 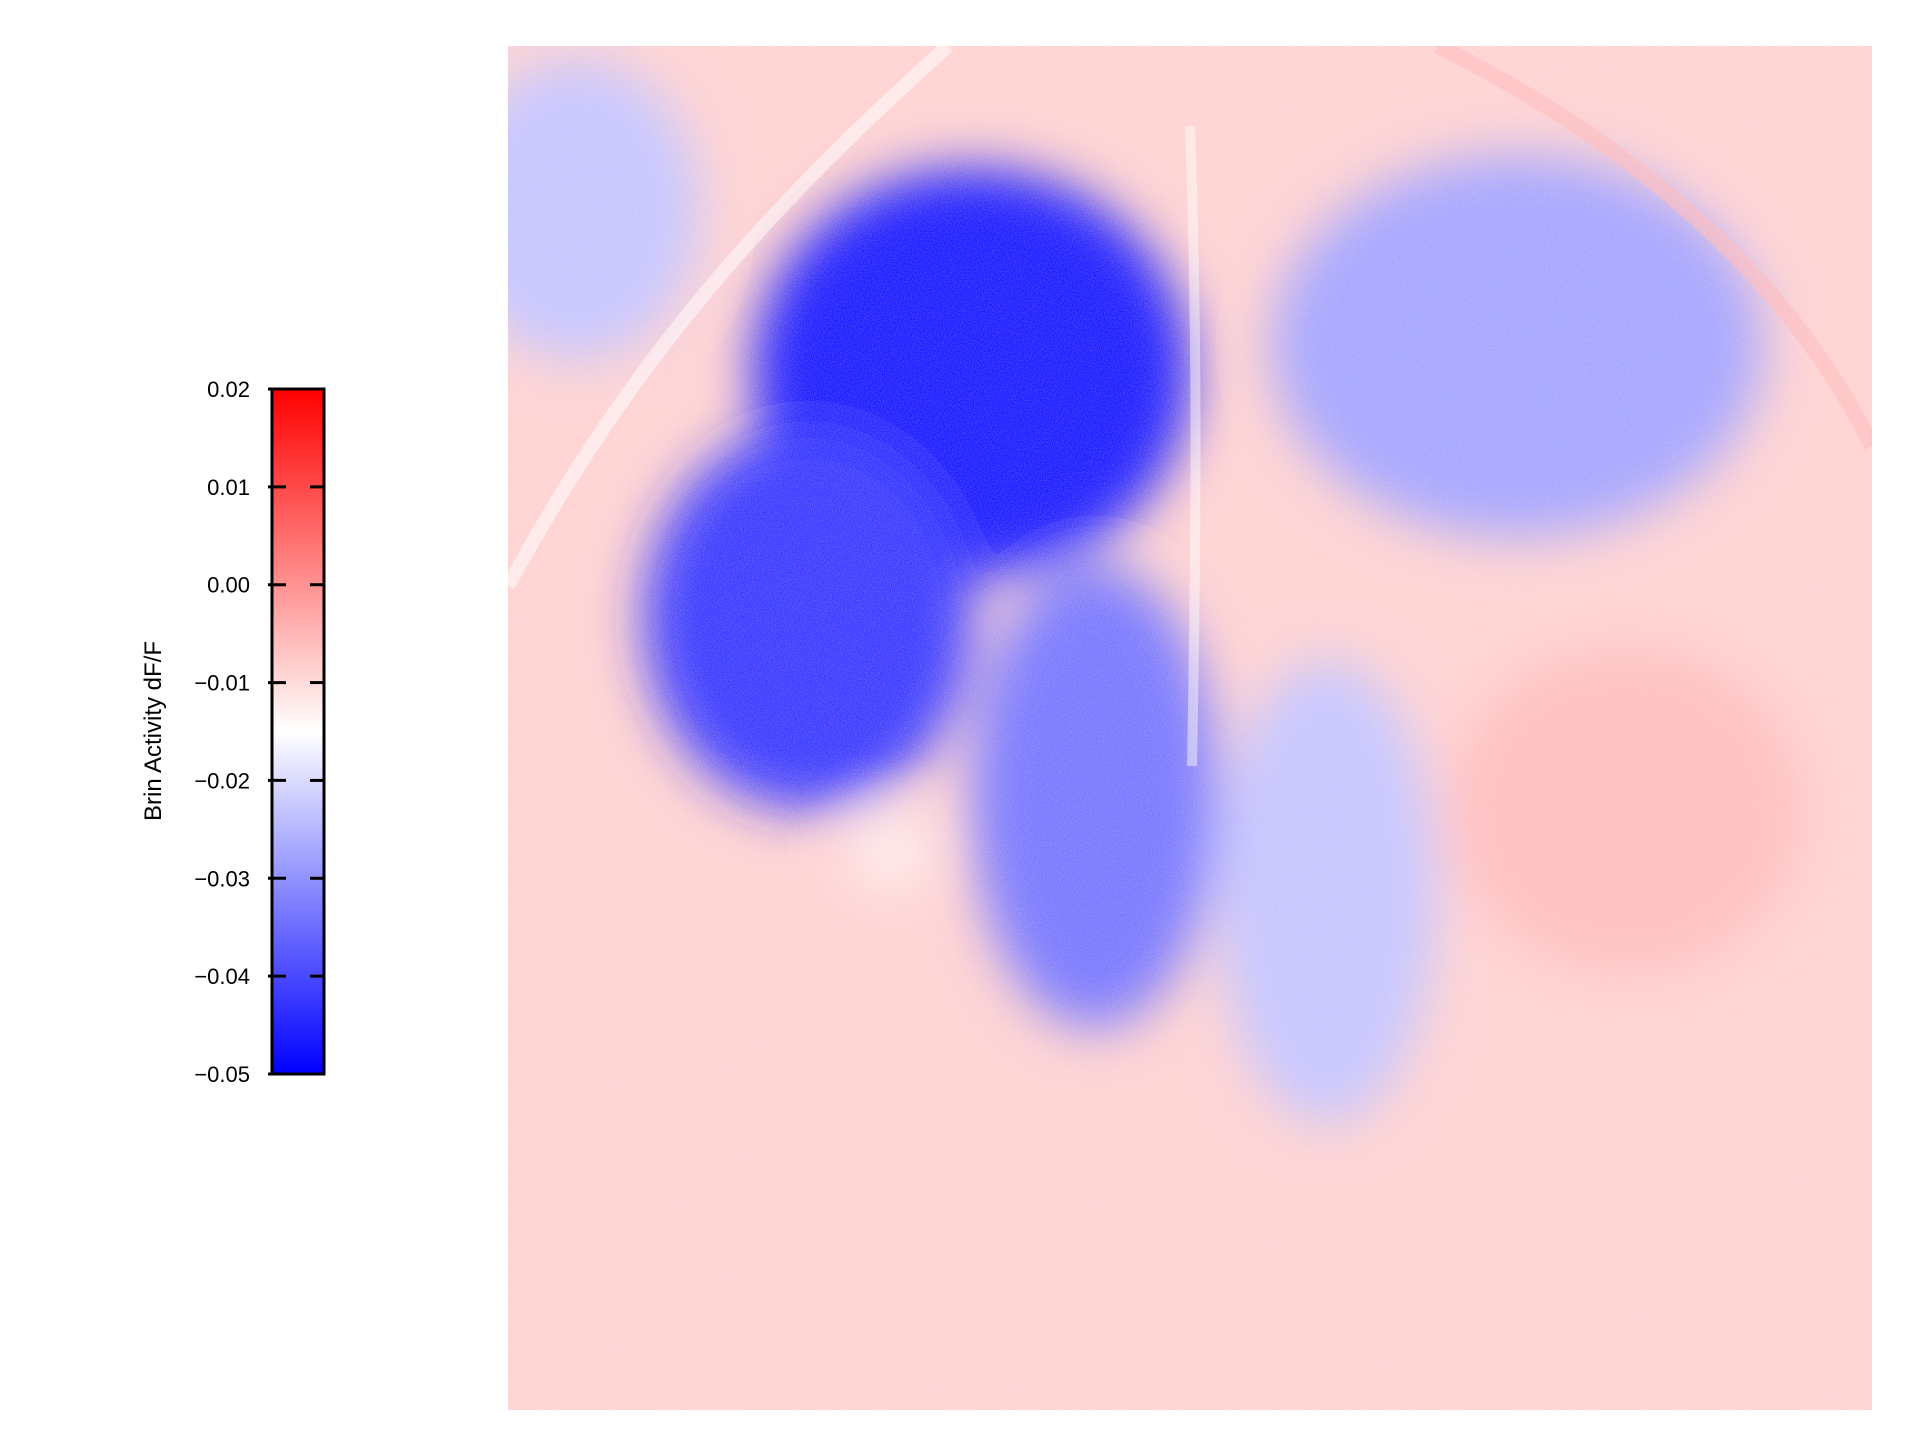 I want to click on colorbar-tick-label: 0.01, so click(x=228, y=487).